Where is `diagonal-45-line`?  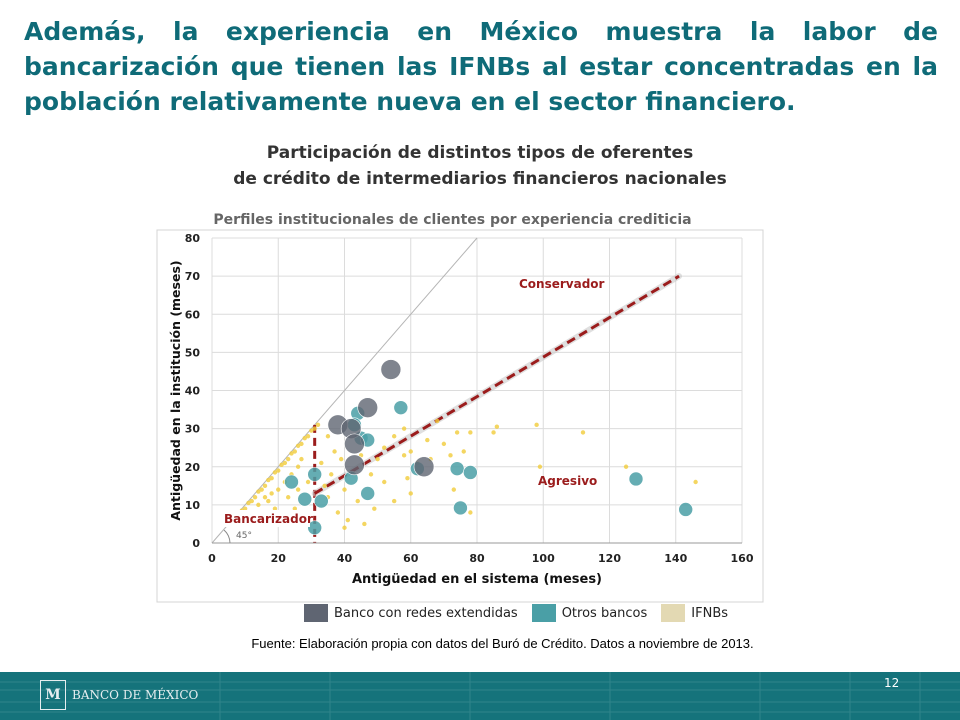 diagonal-45-line is located at coordinates (344, 390).